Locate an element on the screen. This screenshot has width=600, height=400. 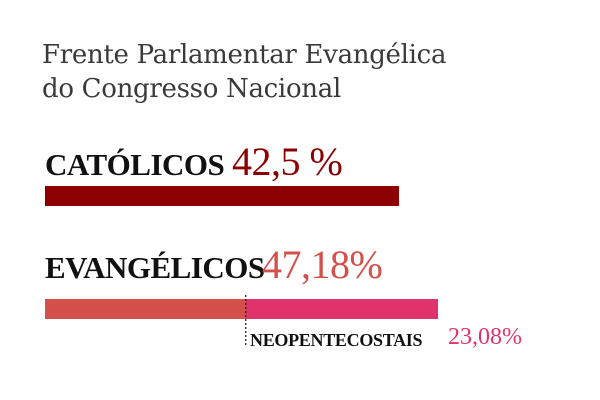
bar-segment-neopentecostais is located at coordinates (342, 309).